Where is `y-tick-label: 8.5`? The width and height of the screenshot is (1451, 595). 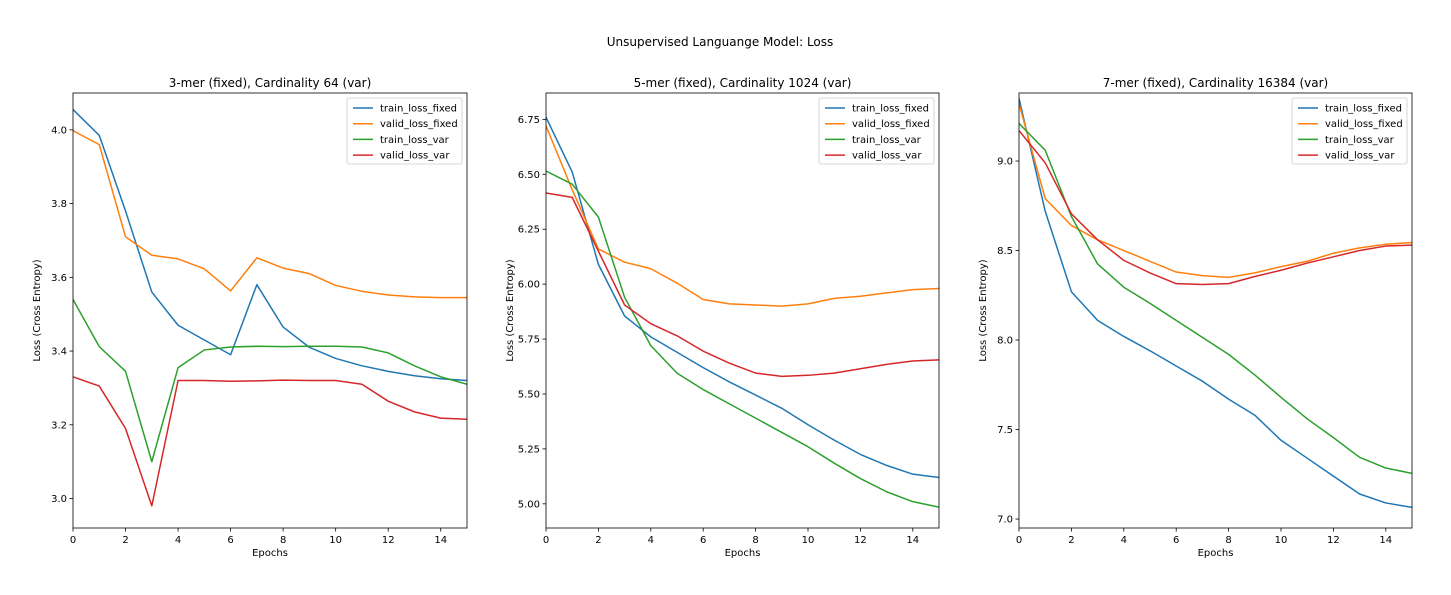 y-tick-label: 8.5 is located at coordinates (1005, 251).